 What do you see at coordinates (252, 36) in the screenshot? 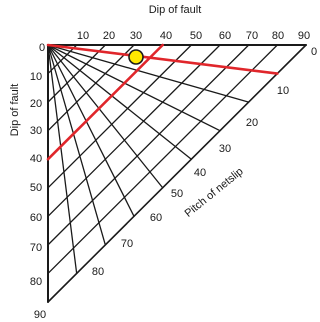
I see `top-tick-70: 70` at bounding box center [252, 36].